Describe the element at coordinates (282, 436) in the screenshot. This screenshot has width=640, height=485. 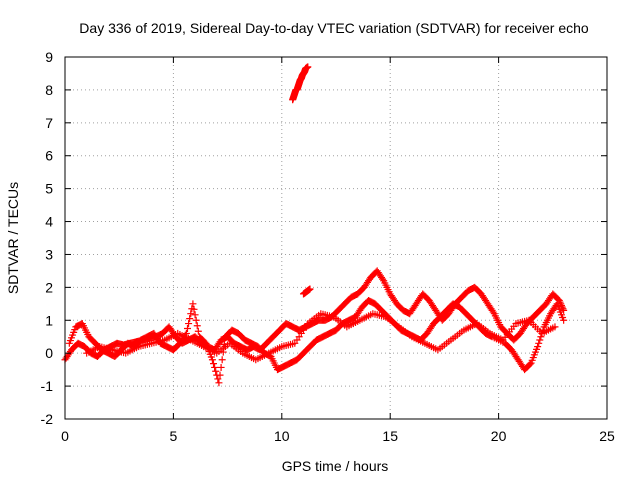
I see `x-tick-label: 10` at that location.